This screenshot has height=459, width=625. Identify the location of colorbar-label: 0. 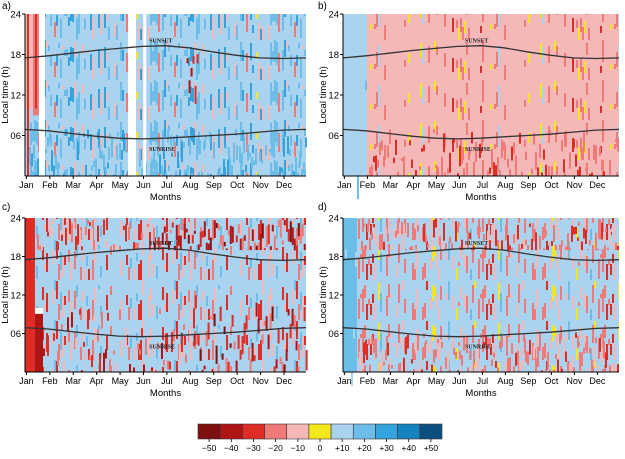
(320, 448).